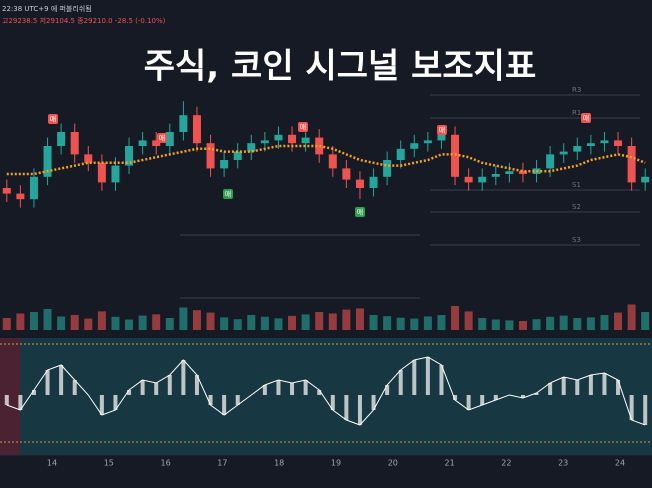  I want to click on oscillator-shade, so click(10, 396).